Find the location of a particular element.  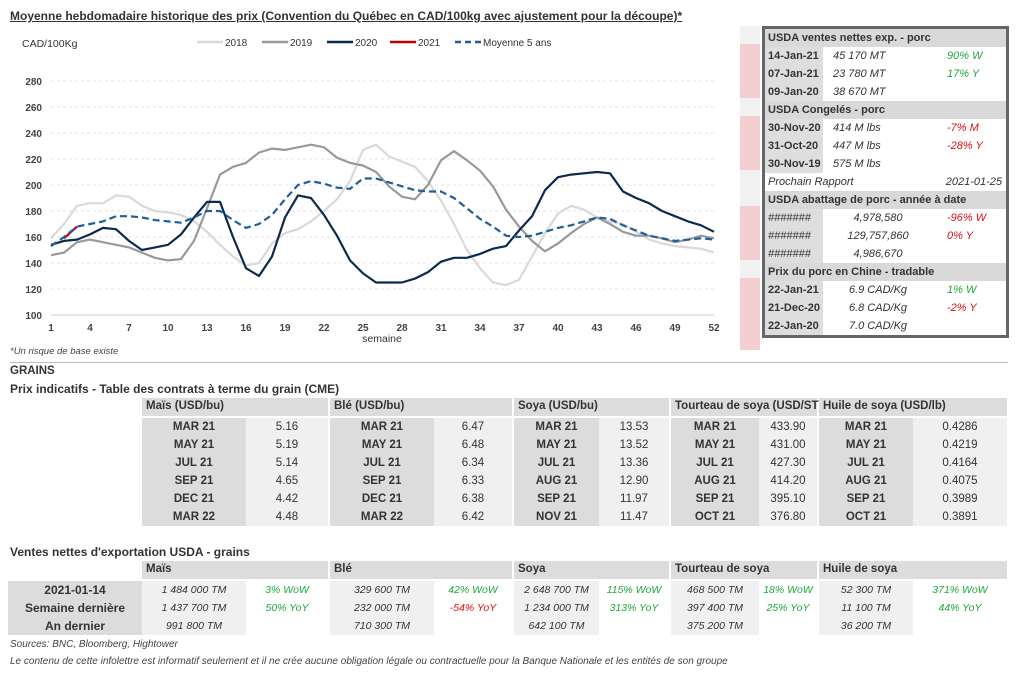

export-volume: 36 200 TM is located at coordinates (866, 626).